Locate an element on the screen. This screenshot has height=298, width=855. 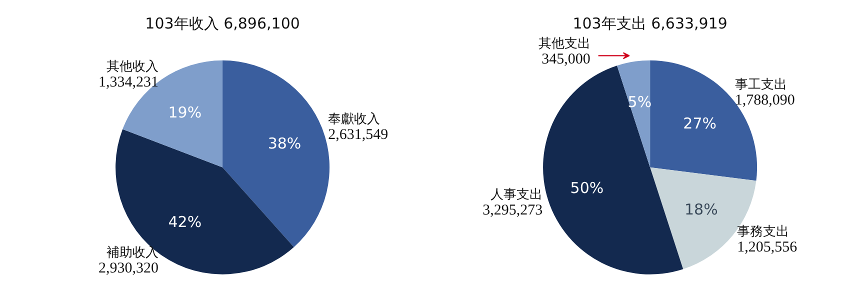
chart-title: 103年收入 6,896,100 is located at coordinates (222, 23).